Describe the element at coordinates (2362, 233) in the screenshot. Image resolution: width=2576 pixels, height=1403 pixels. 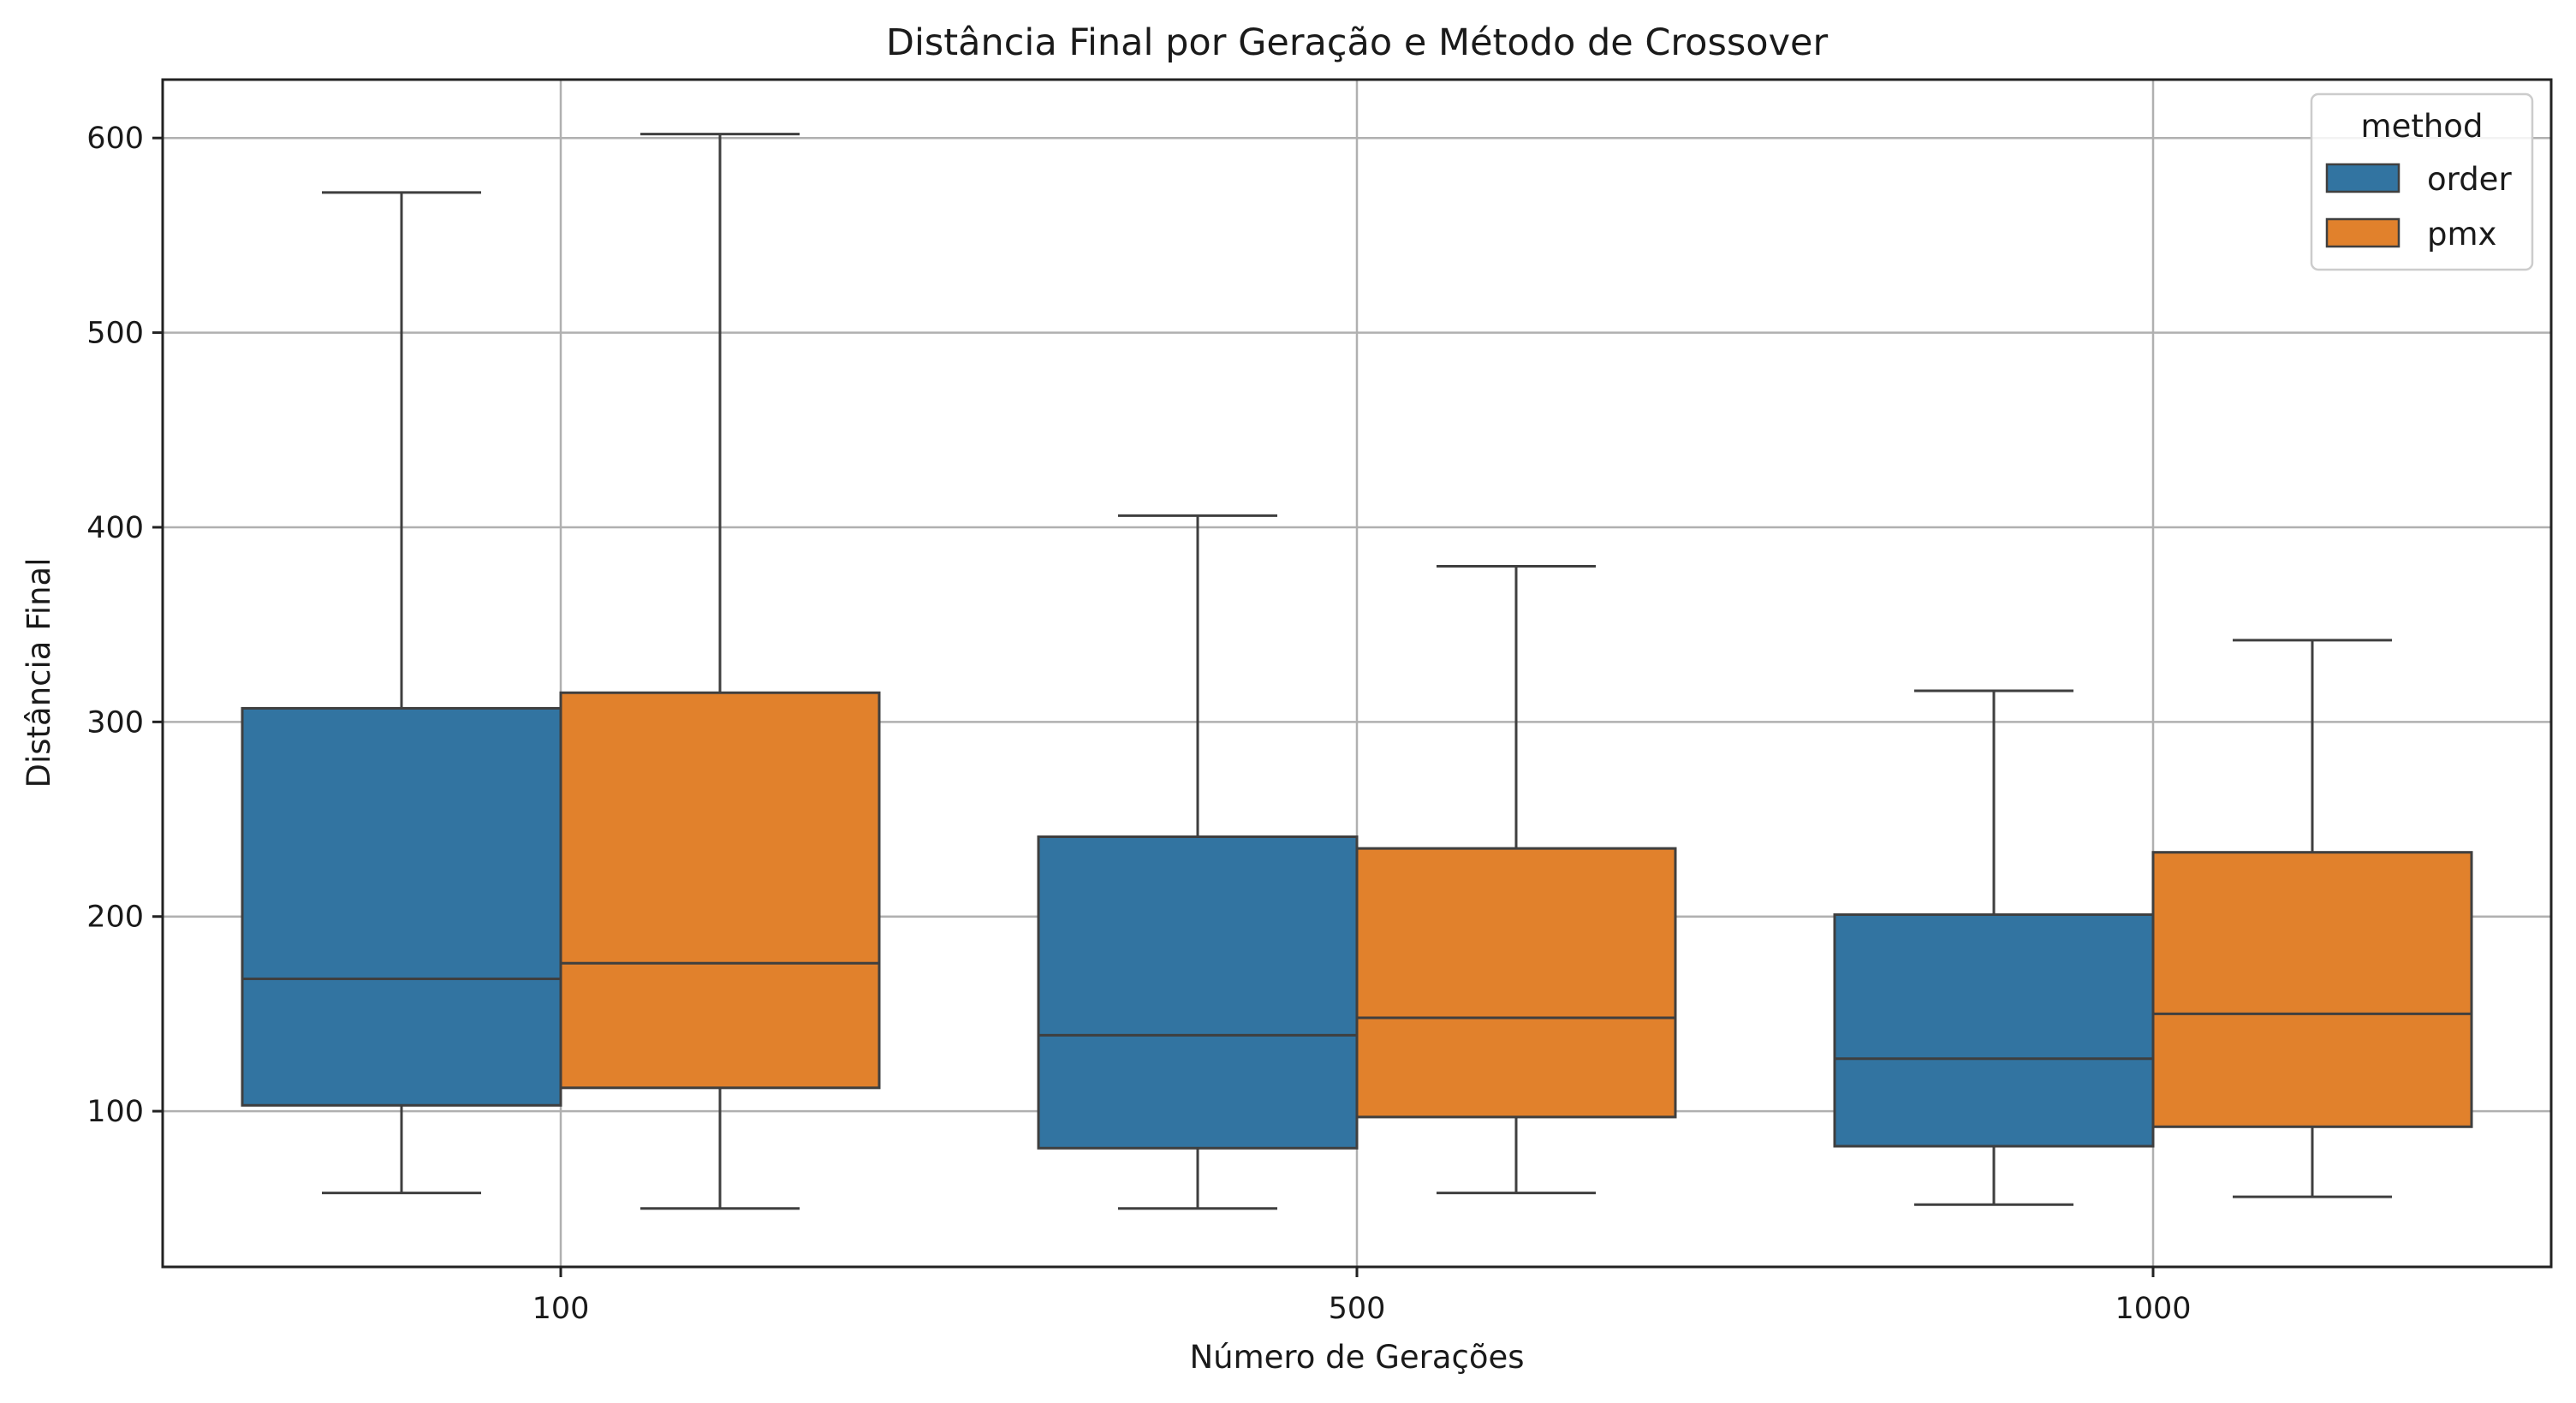
I see `legend-swatch-pmx` at that location.